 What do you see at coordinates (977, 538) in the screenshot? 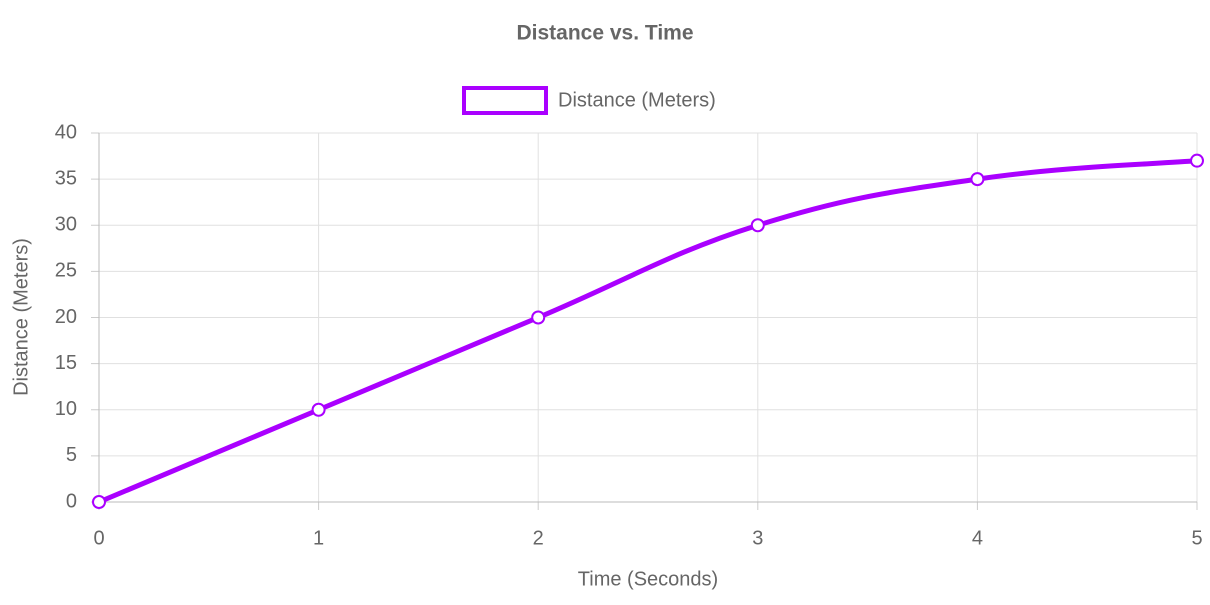
I see `x-tick-label: 4` at bounding box center [977, 538].